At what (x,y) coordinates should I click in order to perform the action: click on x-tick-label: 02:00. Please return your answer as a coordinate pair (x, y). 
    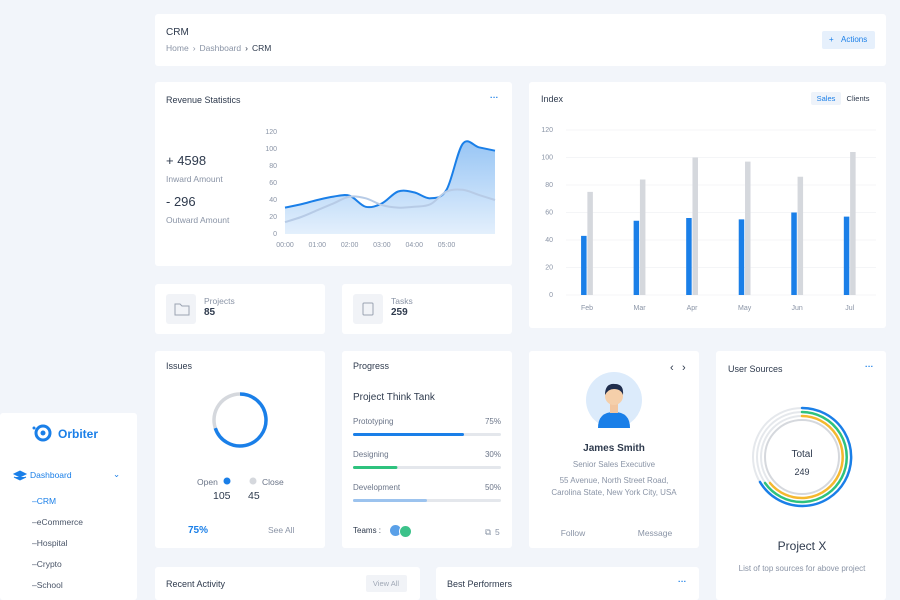
    Looking at the image, I should click on (350, 245).